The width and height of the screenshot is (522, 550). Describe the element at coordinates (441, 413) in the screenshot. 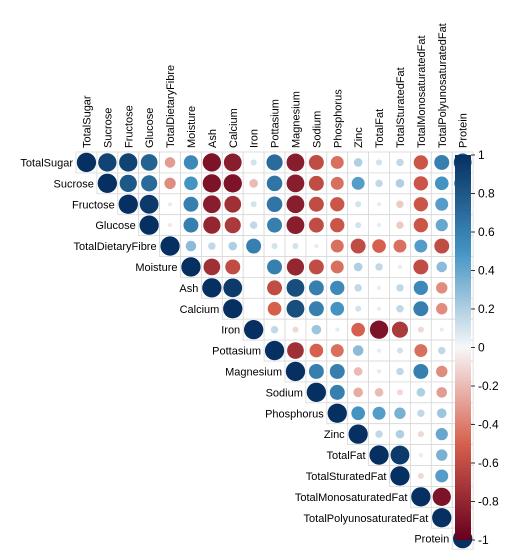

I see `corr-circle-Phosphorus-TotalPolyunosaturatedFat` at that location.